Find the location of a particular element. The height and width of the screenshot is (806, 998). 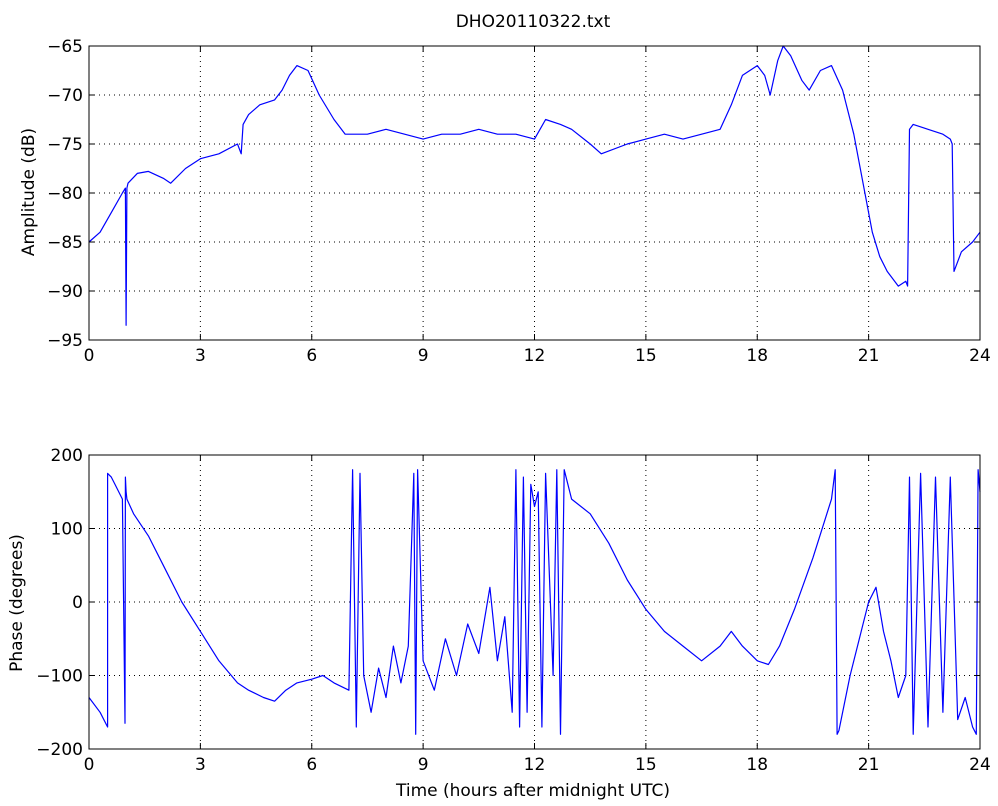

phase-x-tick-label: 6 is located at coordinates (311, 765).